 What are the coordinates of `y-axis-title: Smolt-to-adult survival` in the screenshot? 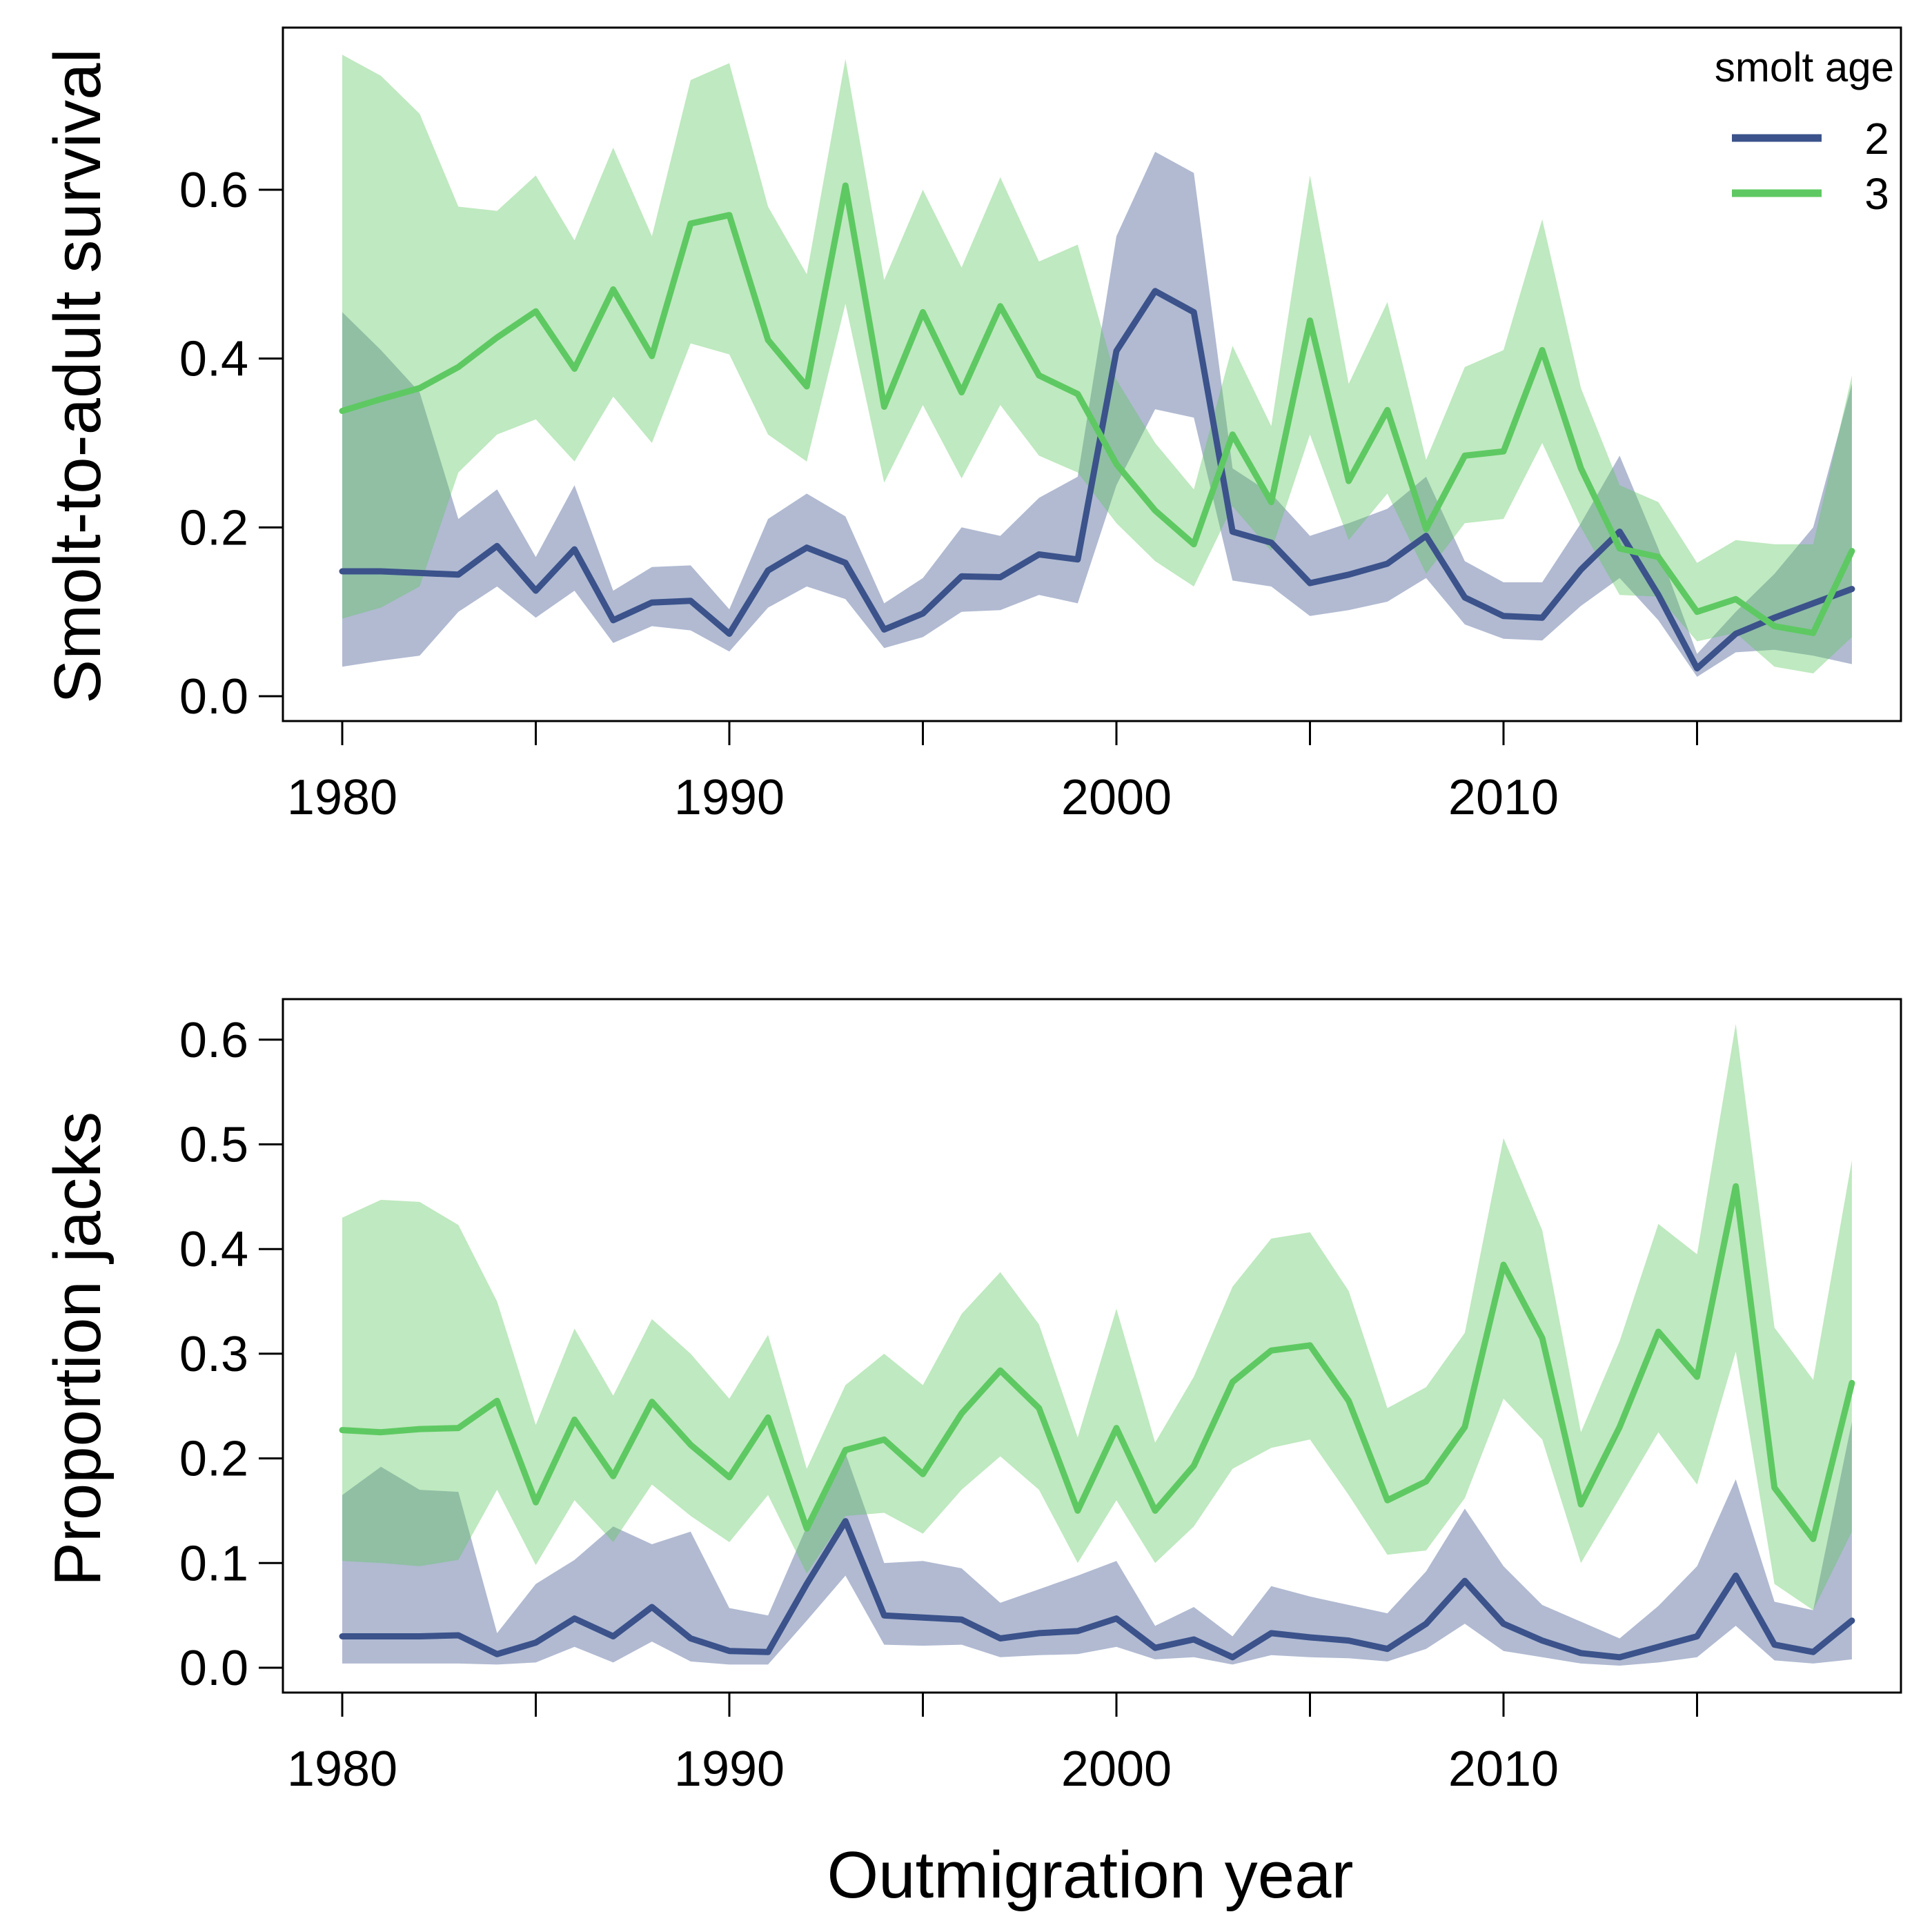 It's located at (78, 376).